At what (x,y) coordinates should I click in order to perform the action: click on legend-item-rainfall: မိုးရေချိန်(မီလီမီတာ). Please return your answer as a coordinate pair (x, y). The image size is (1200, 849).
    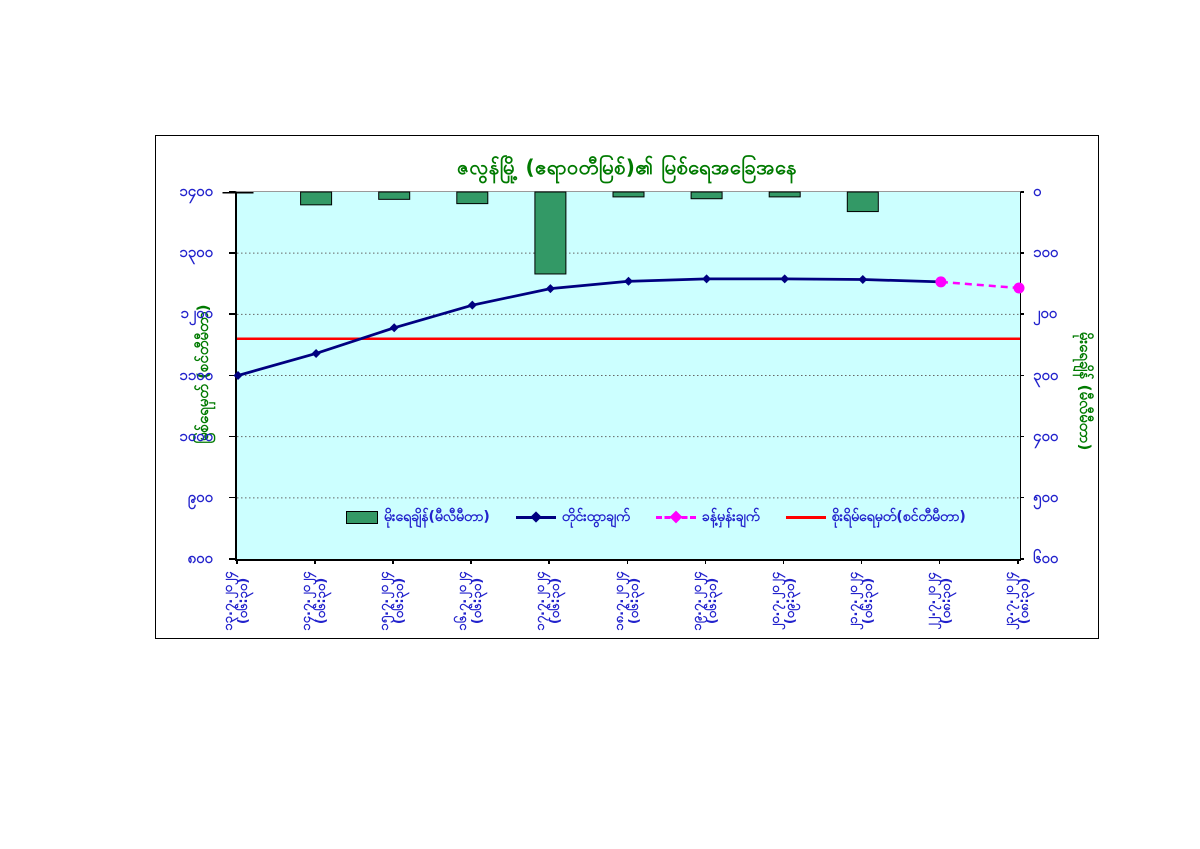
    Looking at the image, I should click on (418, 517).